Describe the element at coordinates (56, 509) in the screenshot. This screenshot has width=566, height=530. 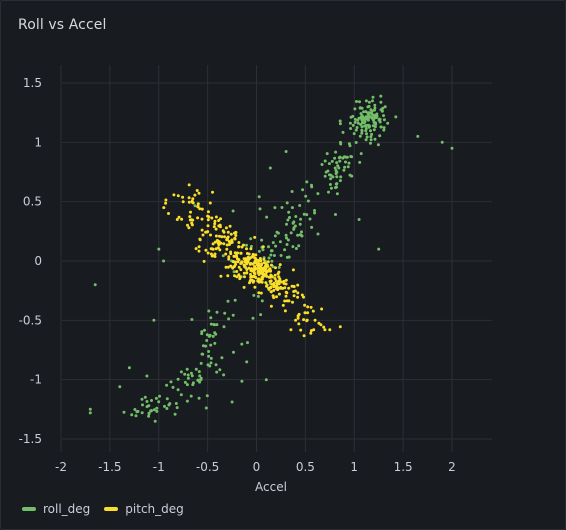
I see `legend-item-roll: roll_deg` at that location.